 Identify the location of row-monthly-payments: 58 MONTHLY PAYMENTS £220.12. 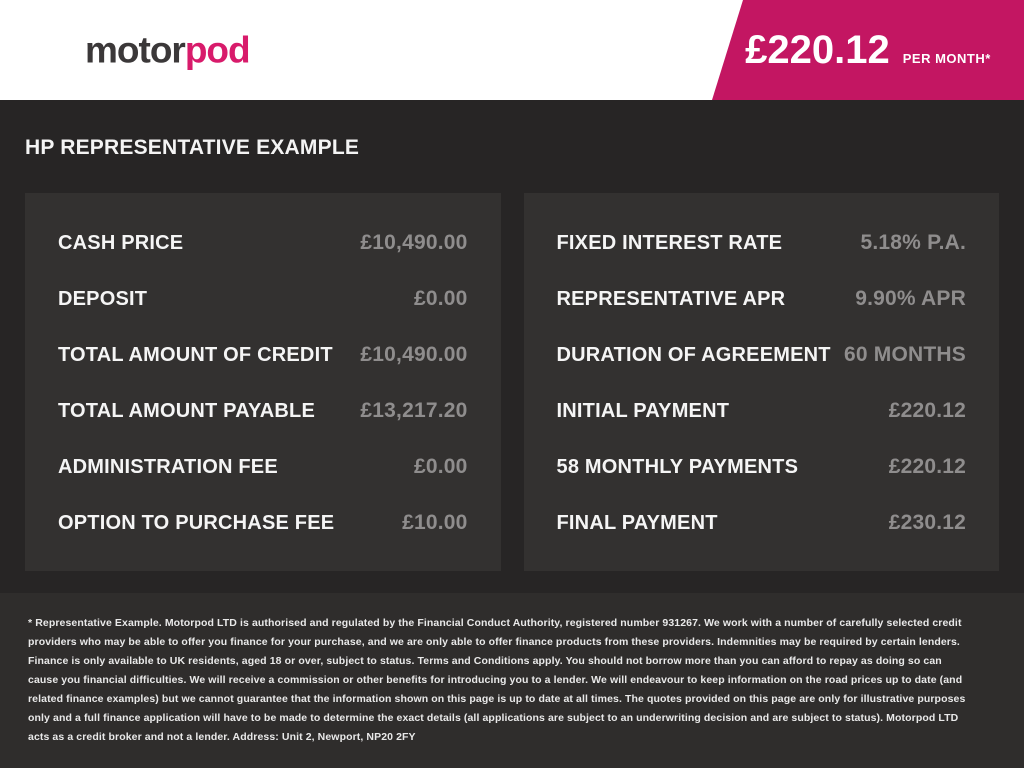
(762, 467).